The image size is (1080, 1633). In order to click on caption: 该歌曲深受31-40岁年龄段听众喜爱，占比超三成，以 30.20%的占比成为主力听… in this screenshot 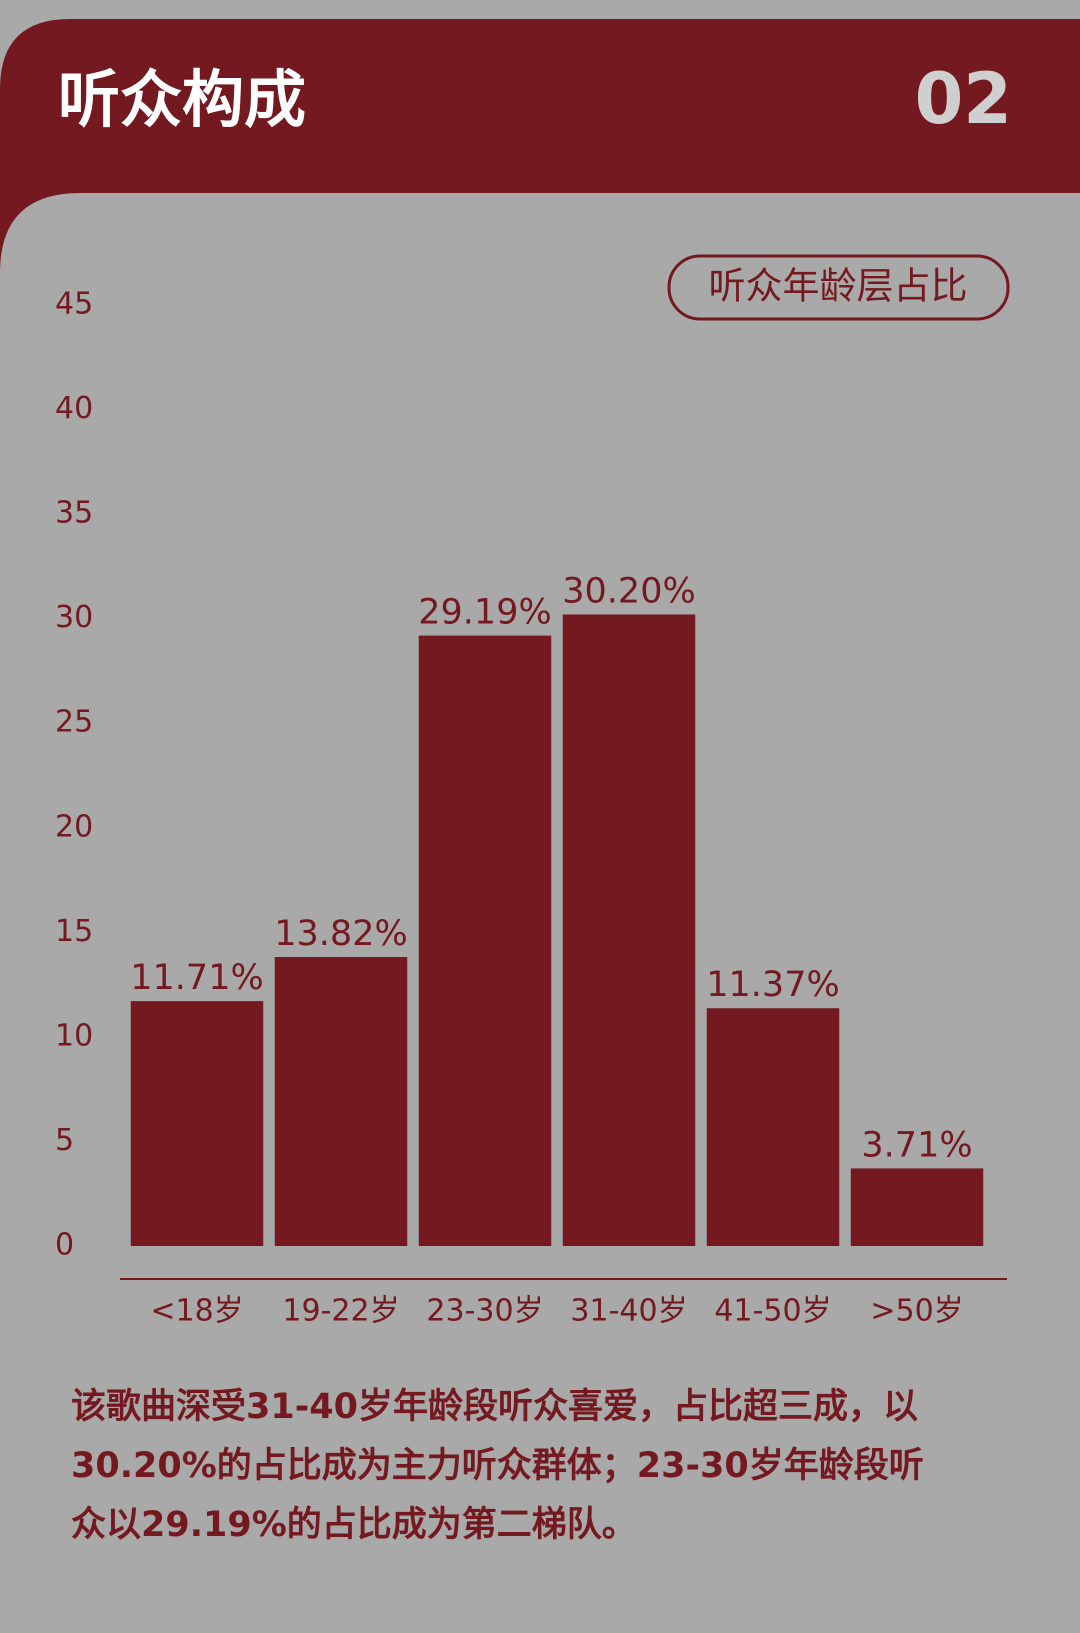, I will do `click(497, 1465)`.